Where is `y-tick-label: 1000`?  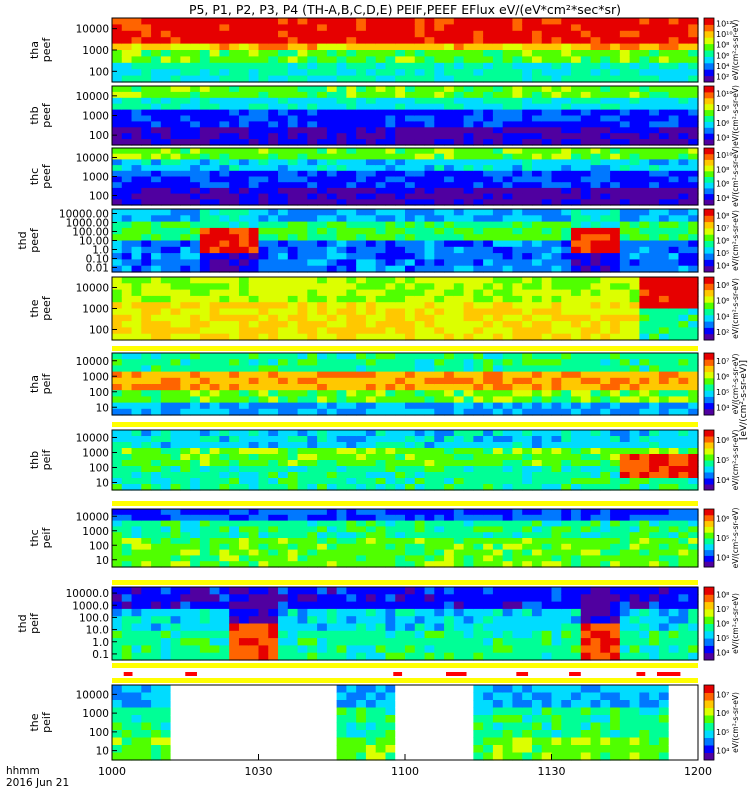
y-tick-label: 1000 is located at coordinates (95, 310).